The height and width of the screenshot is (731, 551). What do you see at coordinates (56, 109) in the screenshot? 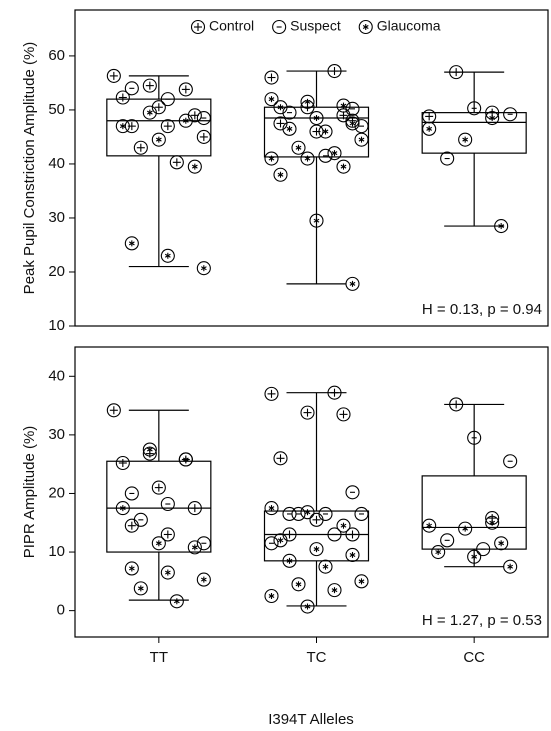
I see `y-tick-label: 50` at bounding box center [56, 109].